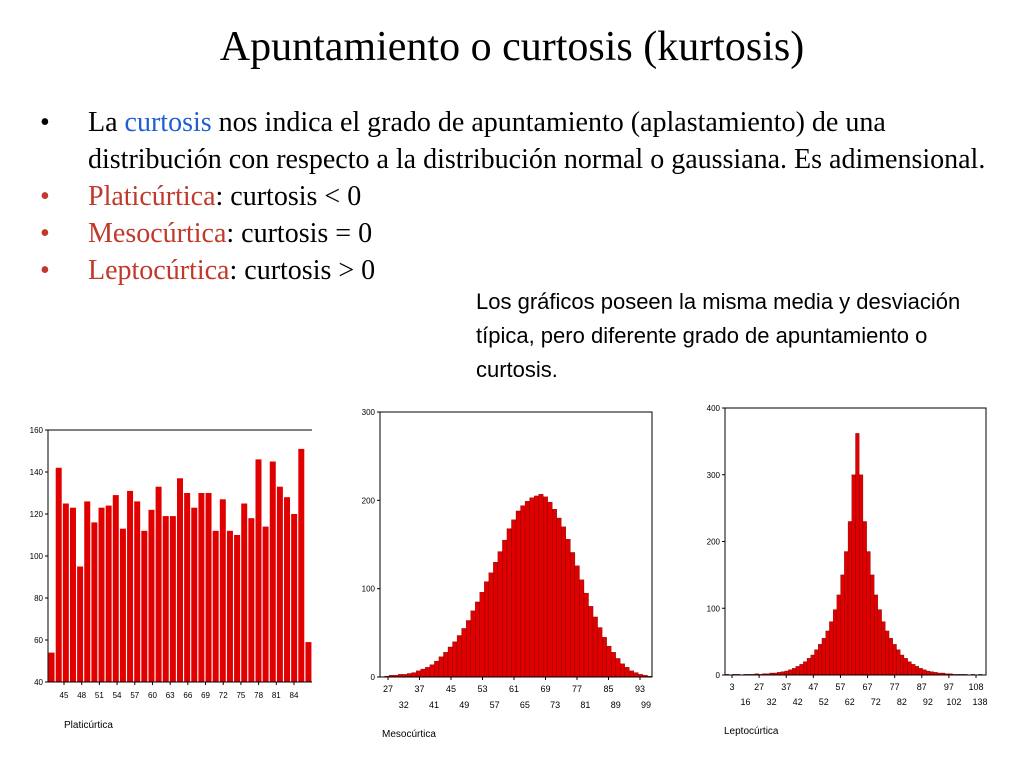 The image size is (1024, 768). What do you see at coordinates (824, 702) in the screenshot?
I see `x-tick-label: 52` at bounding box center [824, 702].